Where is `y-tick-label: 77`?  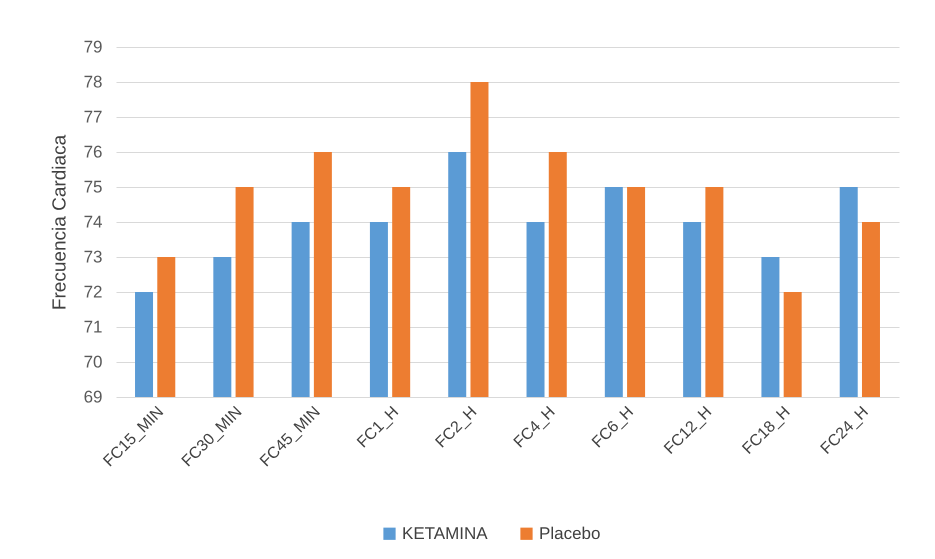 y-tick-label: 77 is located at coordinates (93, 117).